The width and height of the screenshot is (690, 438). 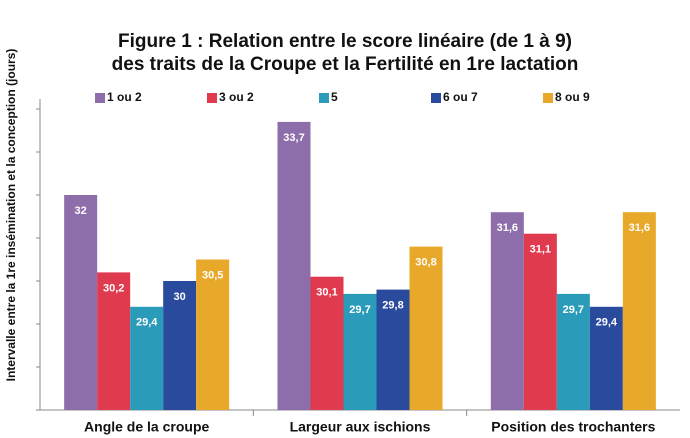 I want to click on value-label: 30,8, so click(x=425, y=263).